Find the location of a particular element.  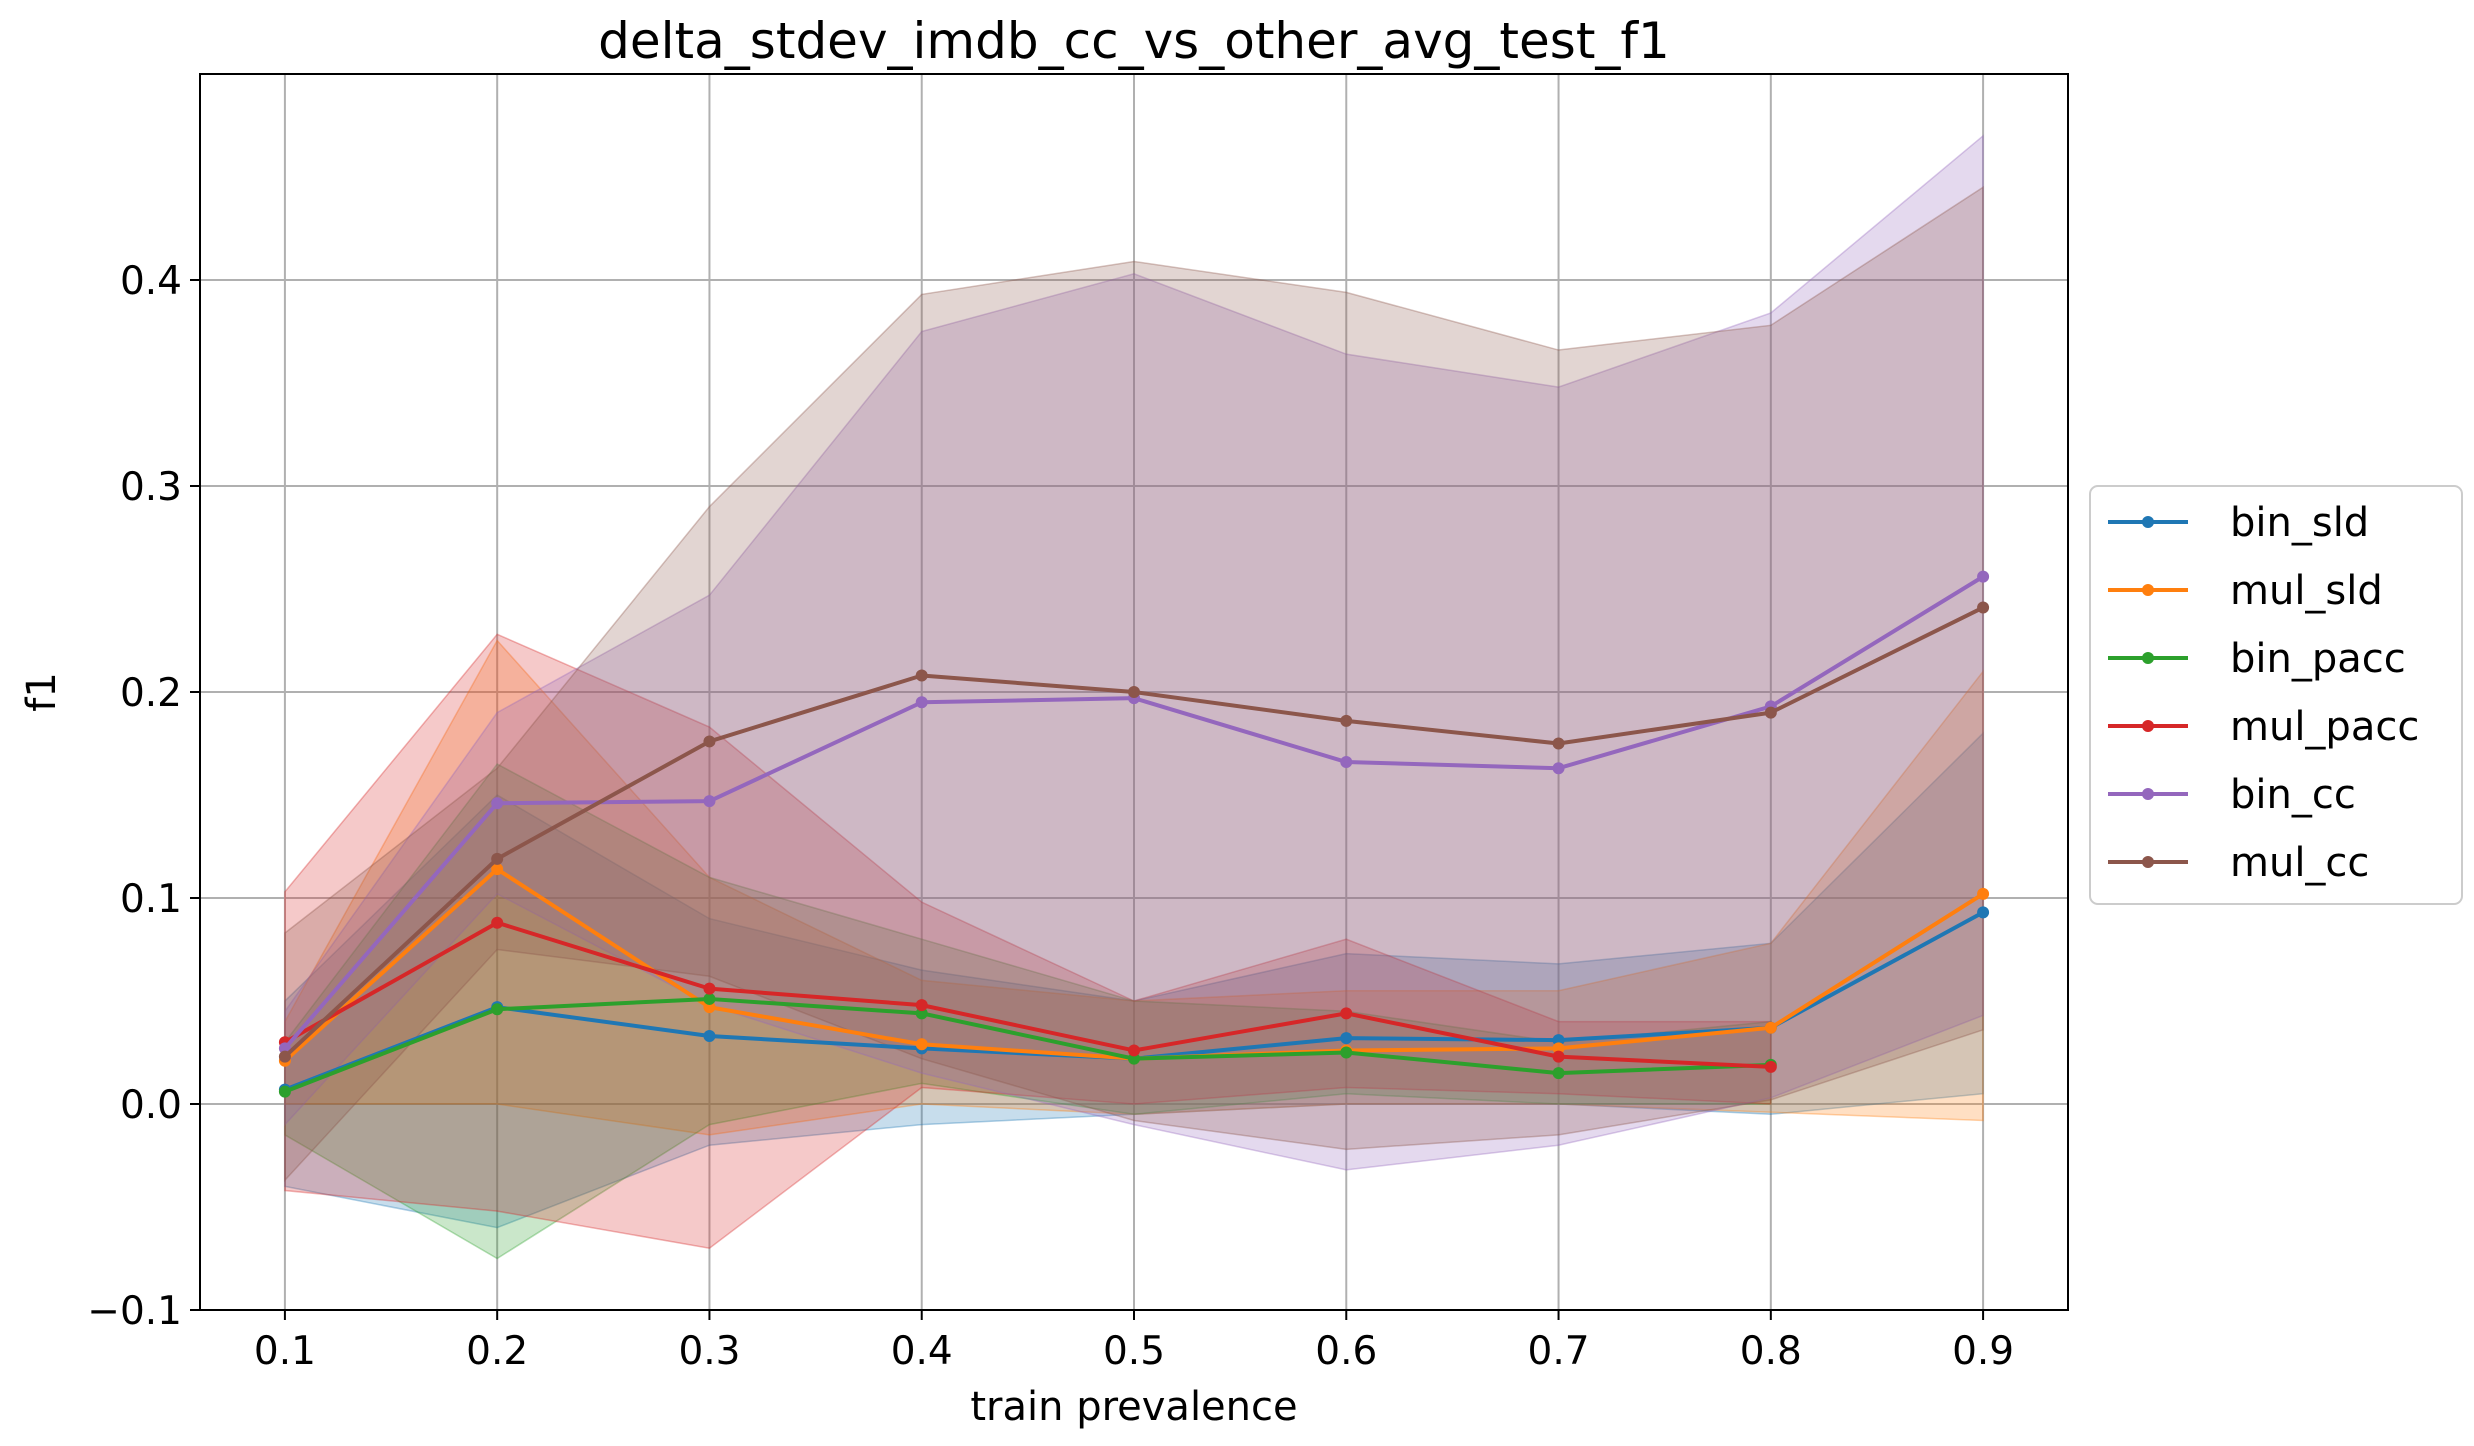

chart-title: delta_stdev_imdb_cc_vs_other_avg_test_f1 is located at coordinates (1134, 41).